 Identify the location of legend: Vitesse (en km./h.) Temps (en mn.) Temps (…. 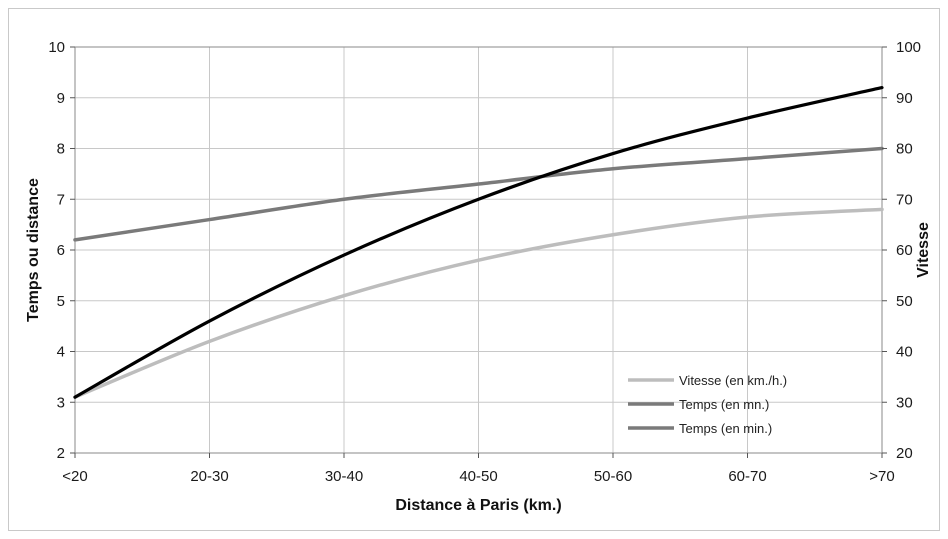
(707, 404).